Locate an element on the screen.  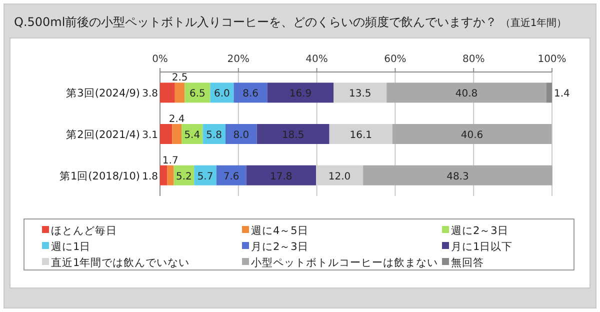
data-label: 8.6 is located at coordinates (250, 94).